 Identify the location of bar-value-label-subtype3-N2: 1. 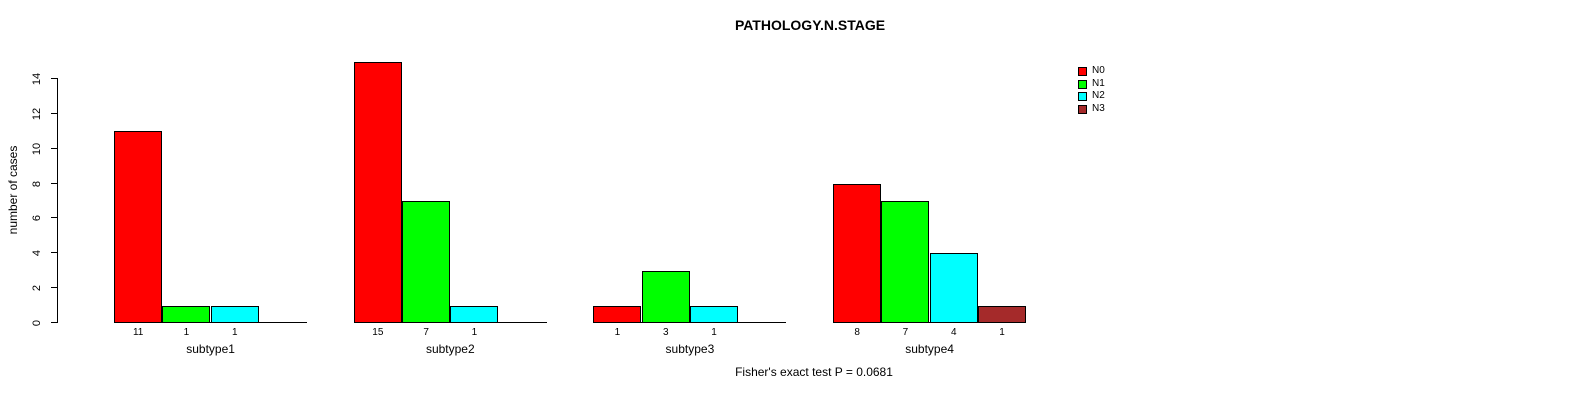
(714, 332).